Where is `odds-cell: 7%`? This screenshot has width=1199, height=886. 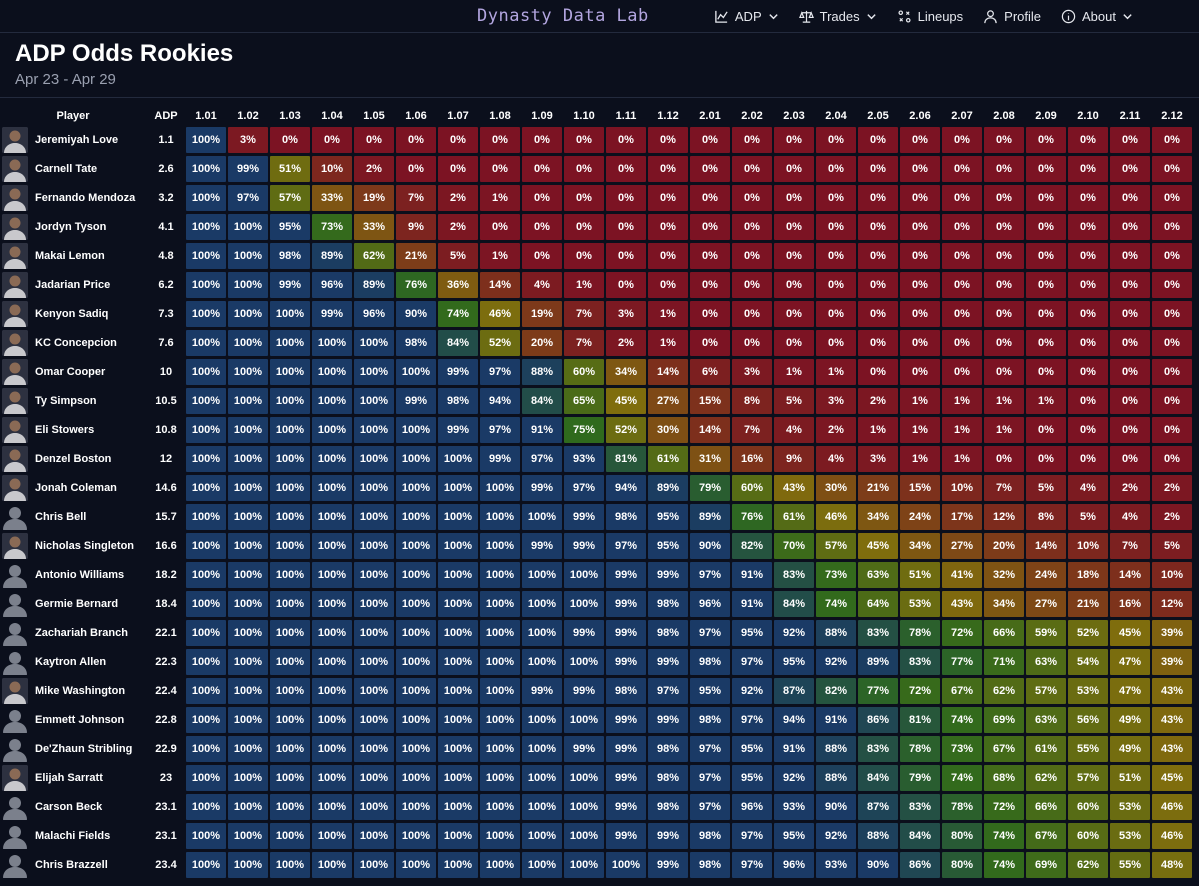
odds-cell: 7% is located at coordinates (1130, 546).